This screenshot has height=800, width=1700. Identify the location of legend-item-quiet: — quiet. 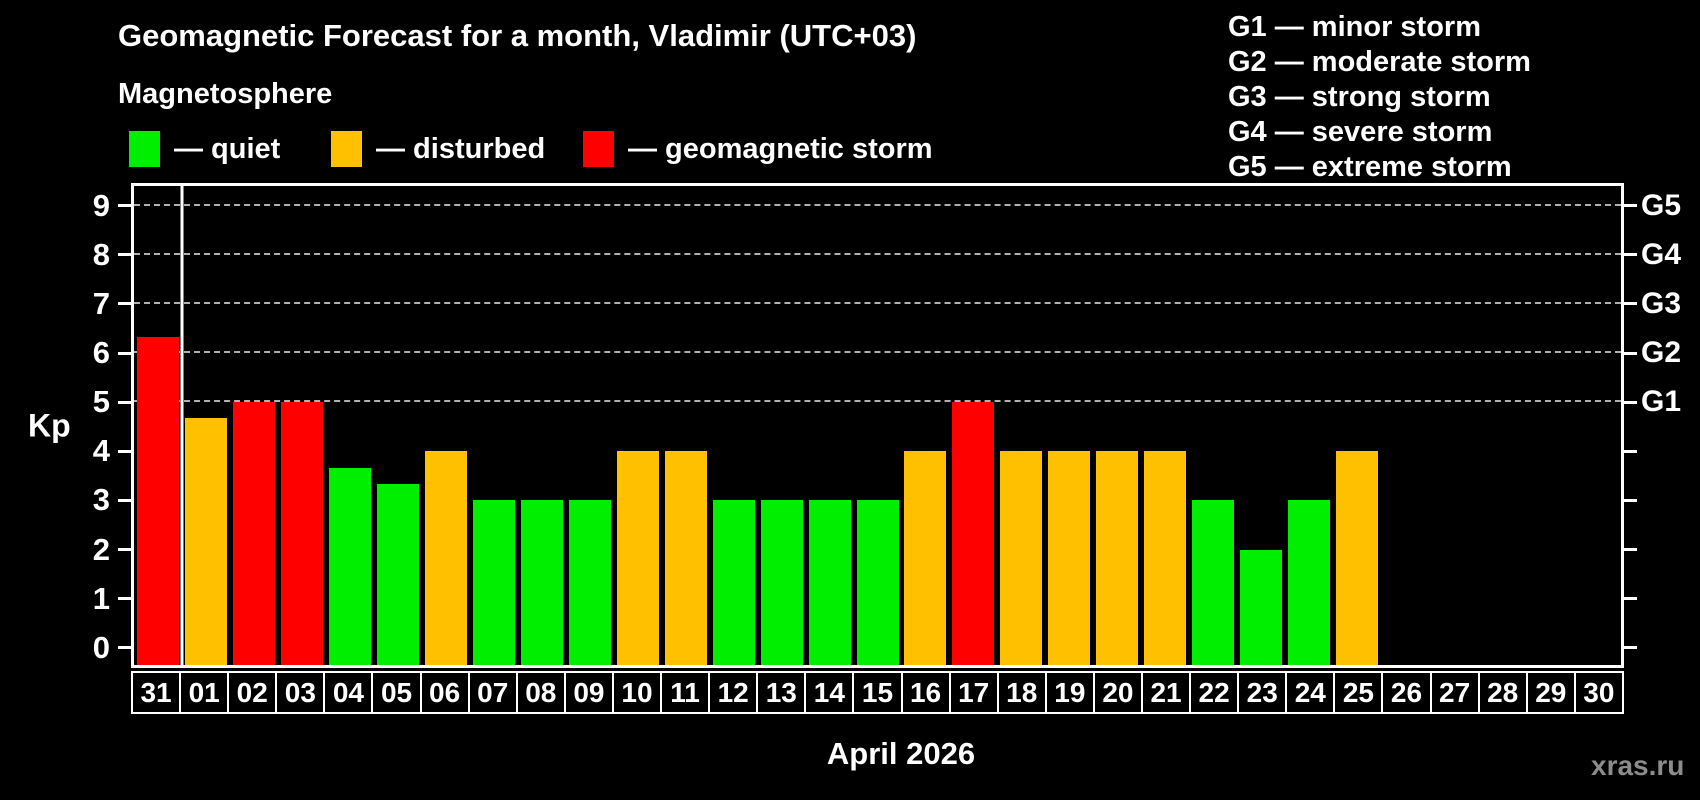
(204, 149).